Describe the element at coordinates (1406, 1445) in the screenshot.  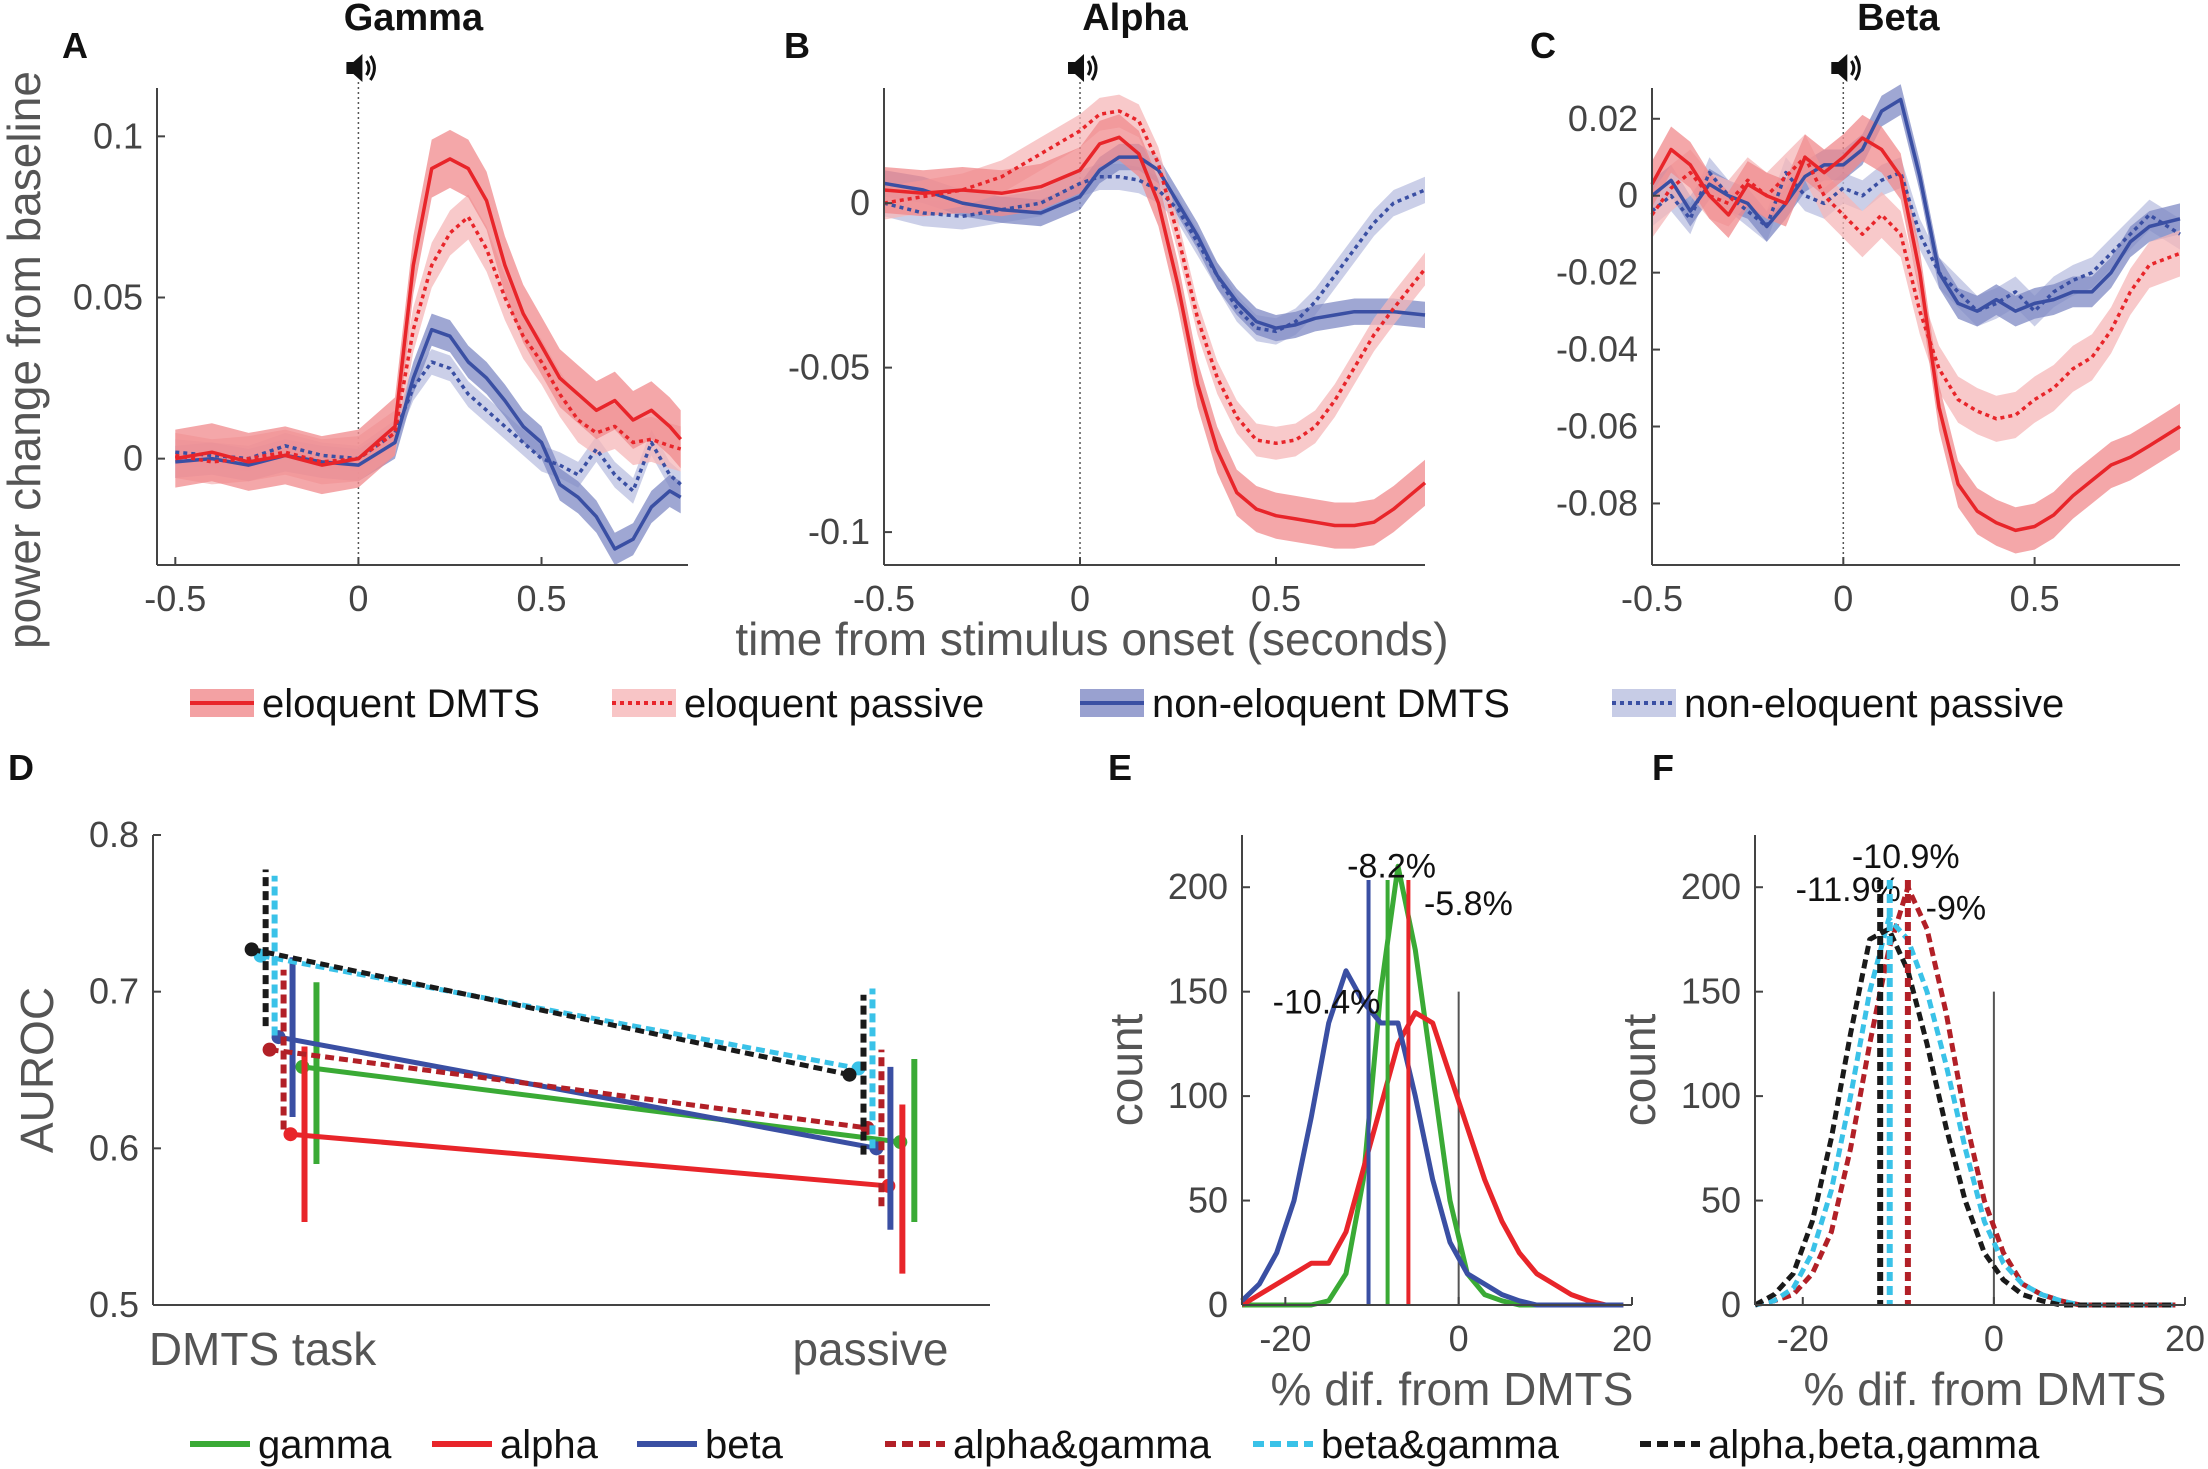
I see `legend-item: beta&gamma` at that location.